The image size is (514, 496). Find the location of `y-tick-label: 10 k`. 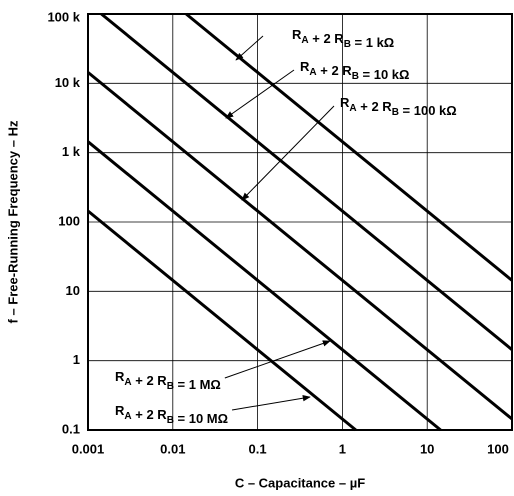

y-tick-label: 10 k is located at coordinates (68, 82).